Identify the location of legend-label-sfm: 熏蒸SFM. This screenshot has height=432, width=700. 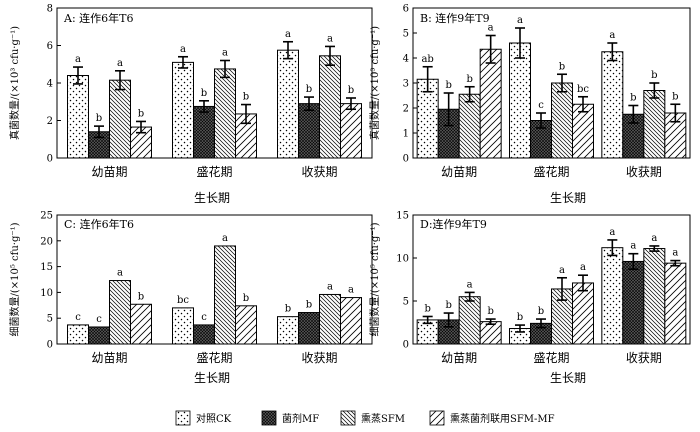
(383, 419).